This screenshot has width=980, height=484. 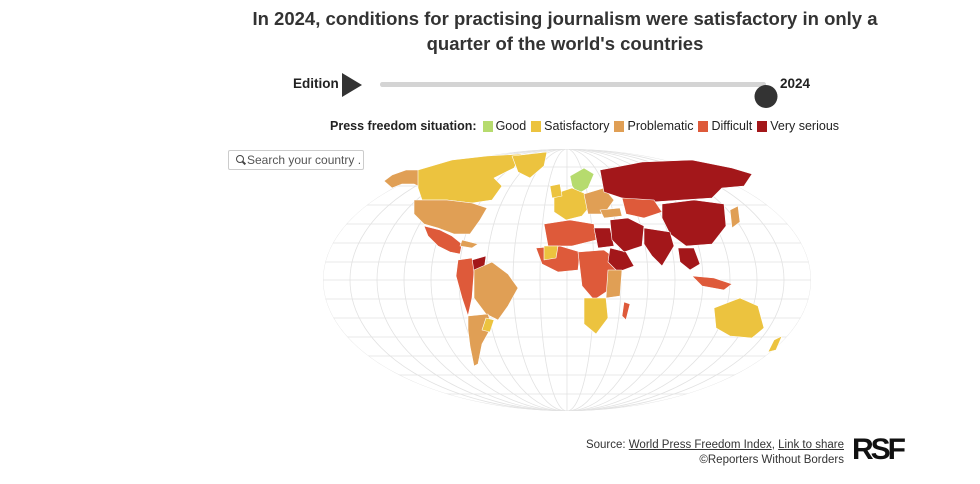 What do you see at coordinates (529, 165) in the screenshot?
I see `region-greenland` at bounding box center [529, 165].